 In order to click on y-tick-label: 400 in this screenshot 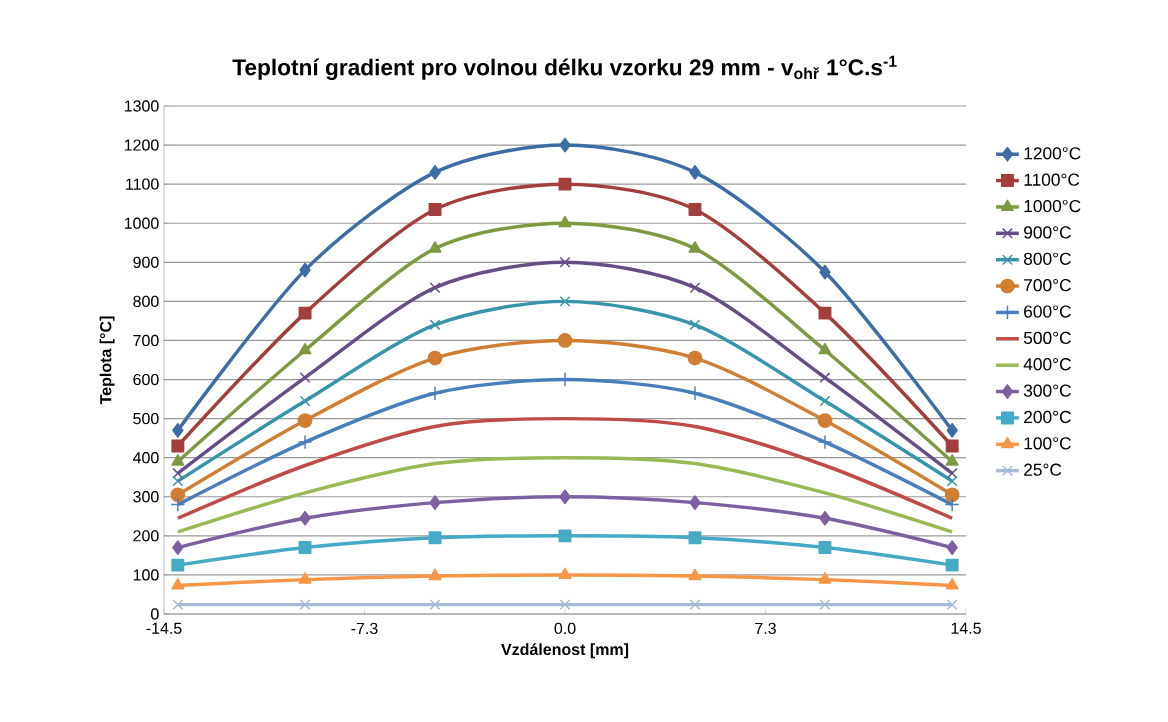, I will do `click(145, 458)`.